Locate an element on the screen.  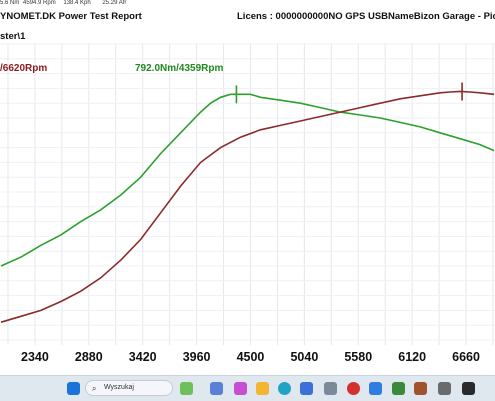
run-path: ster\1 is located at coordinates (13, 36).